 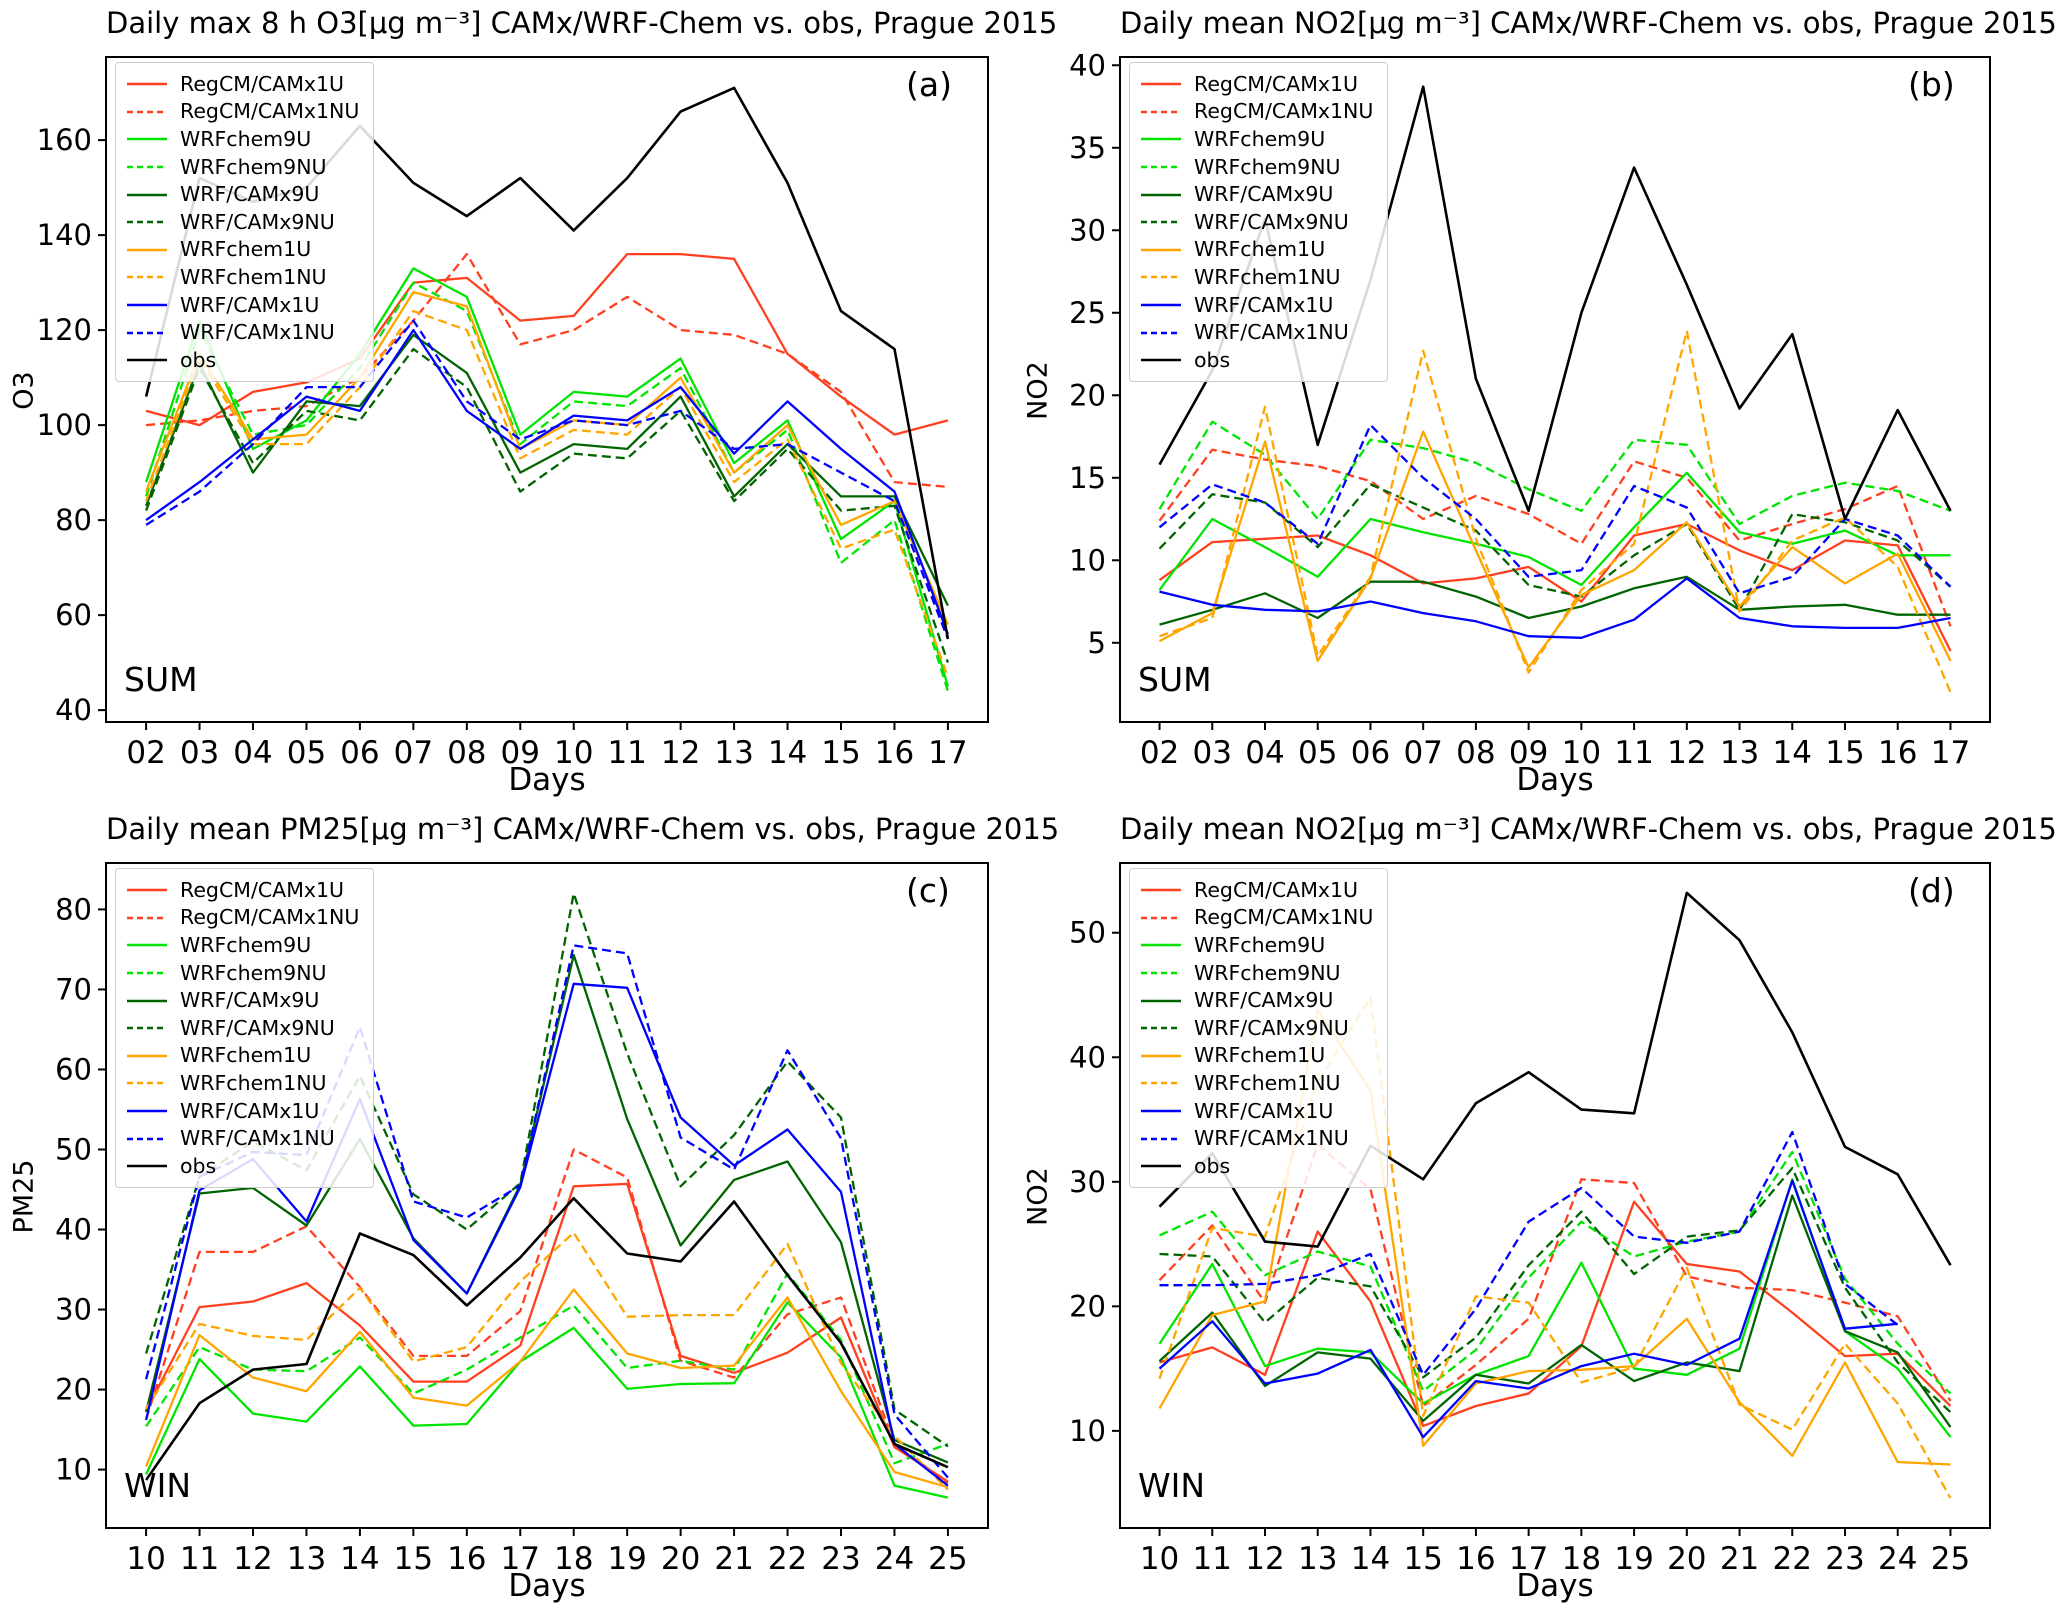 What do you see at coordinates (573, 1559) in the screenshot?
I see `x-tick-label: 18` at bounding box center [573, 1559].